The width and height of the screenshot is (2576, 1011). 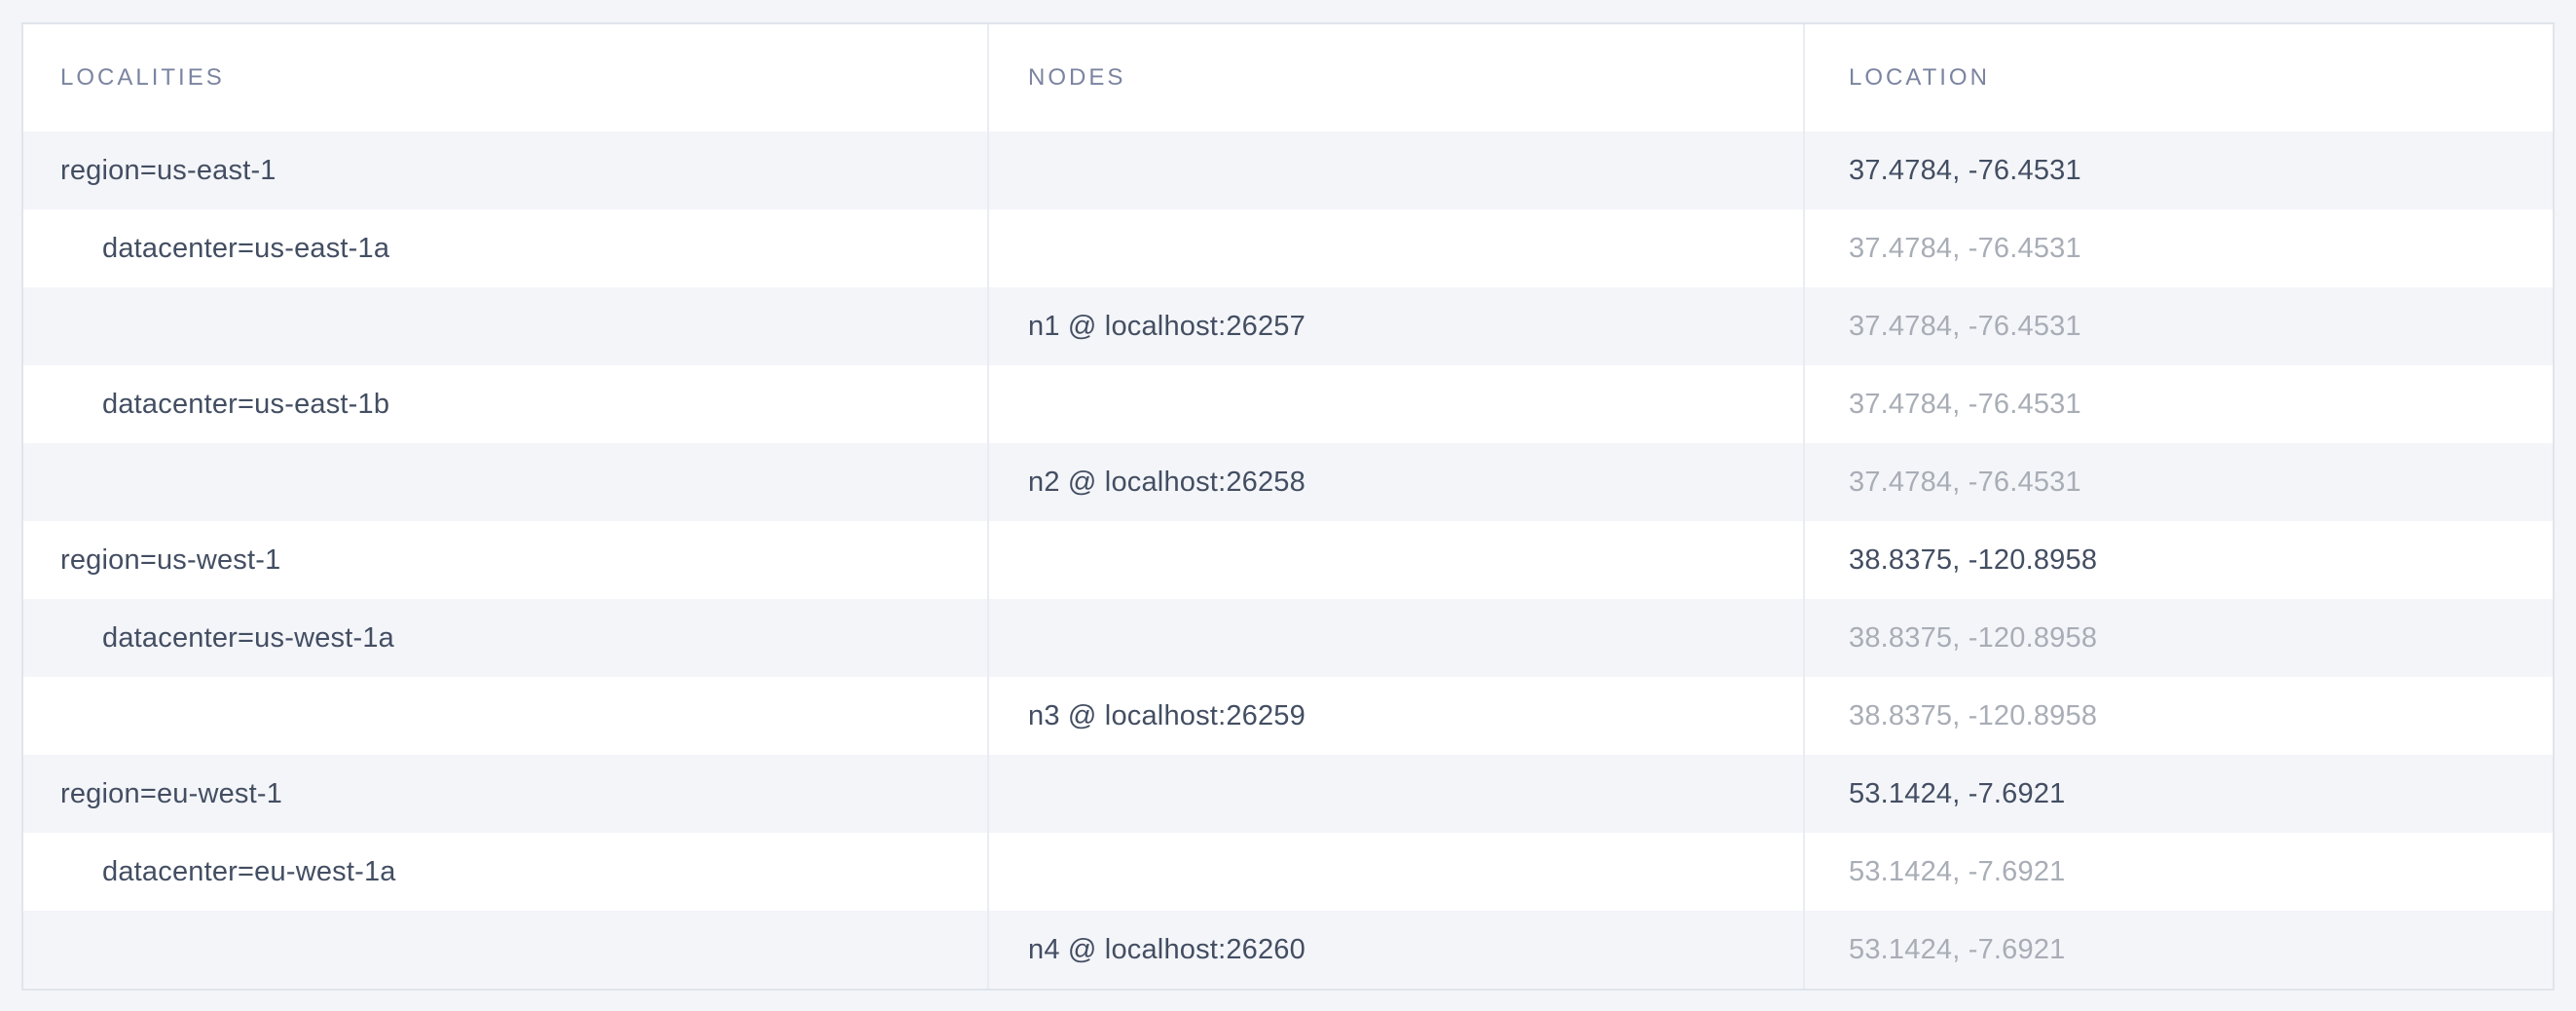 I want to click on table-row: datacenter=eu-west-1a 53.1424, -7.6921, so click(x=1288, y=872).